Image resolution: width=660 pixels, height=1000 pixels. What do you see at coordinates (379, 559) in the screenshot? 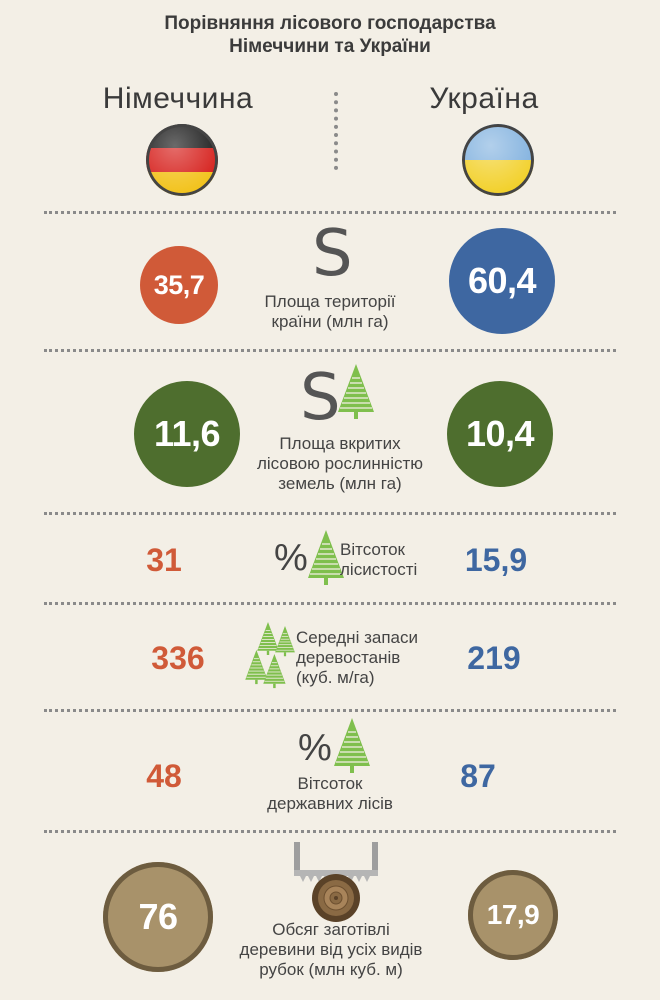
I see `forest-cover-label: Вітсоток лісистості` at bounding box center [379, 559].